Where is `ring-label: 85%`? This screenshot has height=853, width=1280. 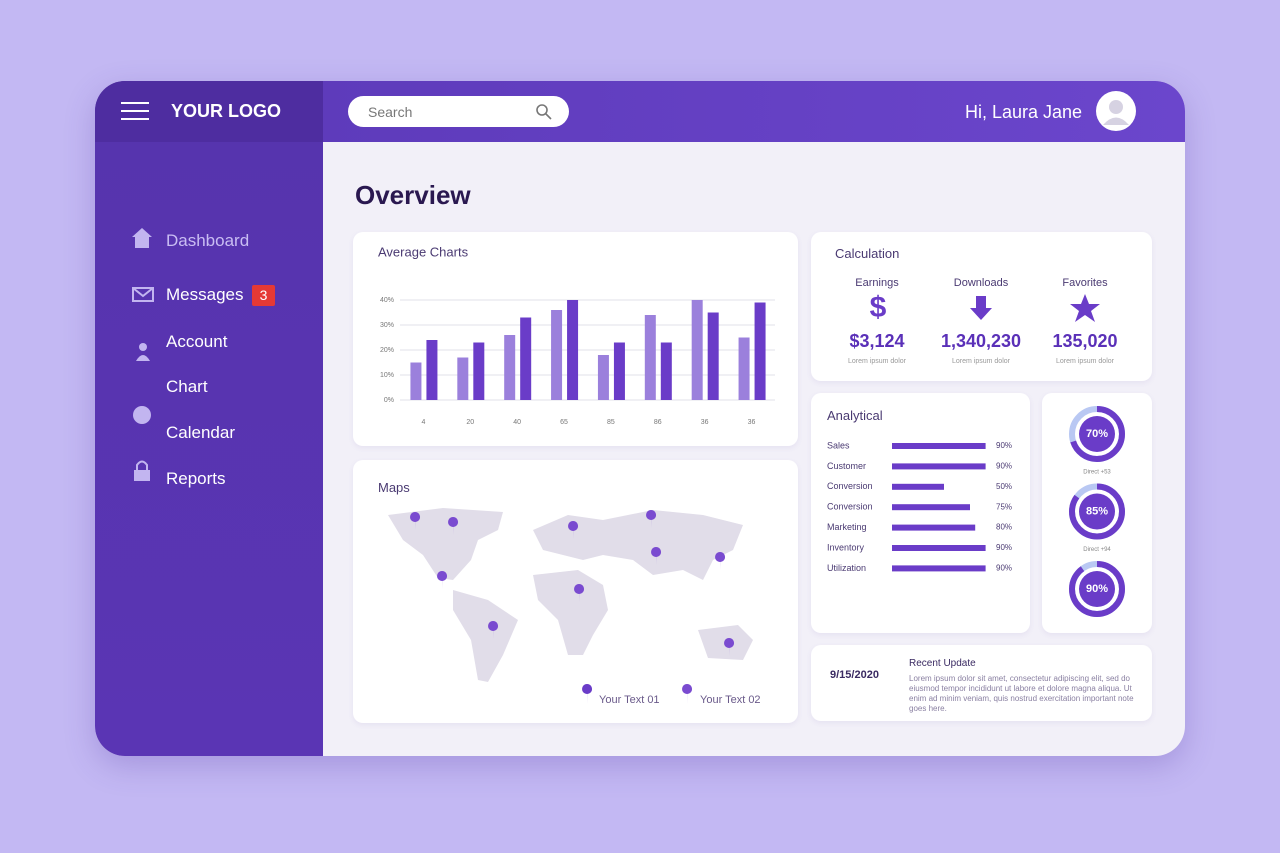
ring-label: 85% is located at coordinates (1097, 511).